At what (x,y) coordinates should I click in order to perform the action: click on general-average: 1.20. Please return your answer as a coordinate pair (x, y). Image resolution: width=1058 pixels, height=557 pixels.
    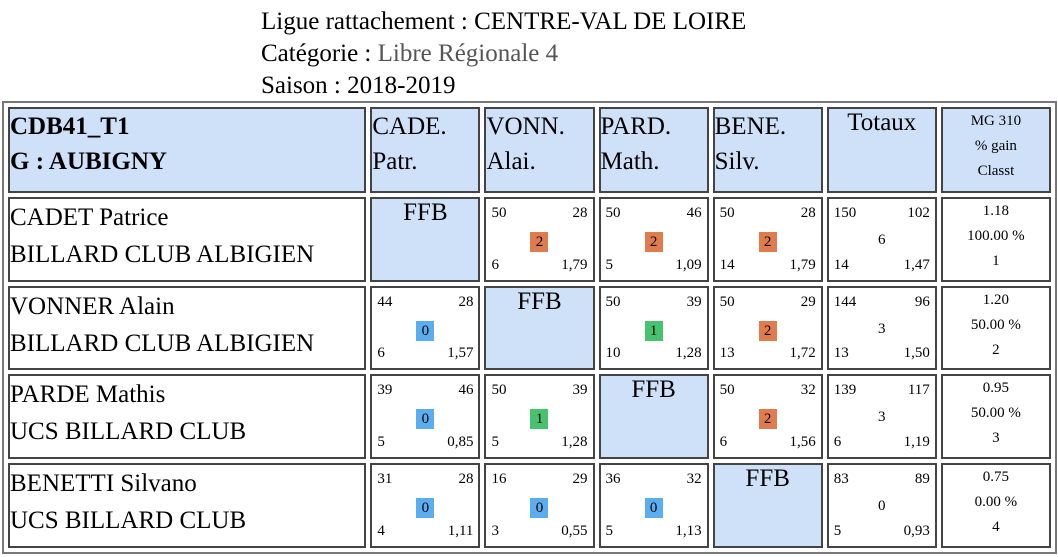
    Looking at the image, I should click on (996, 299).